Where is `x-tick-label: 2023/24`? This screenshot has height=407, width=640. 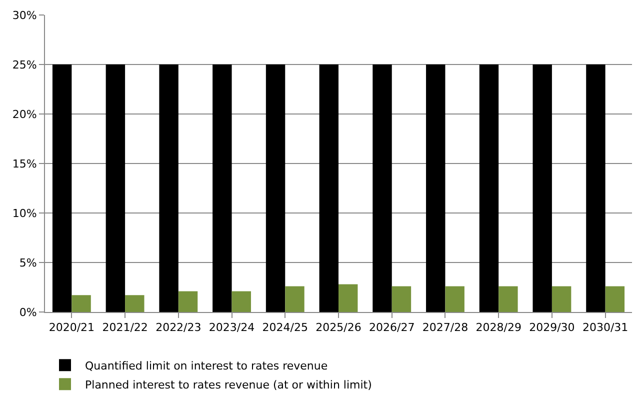
x-tick-label: 2023/24 is located at coordinates (231, 327).